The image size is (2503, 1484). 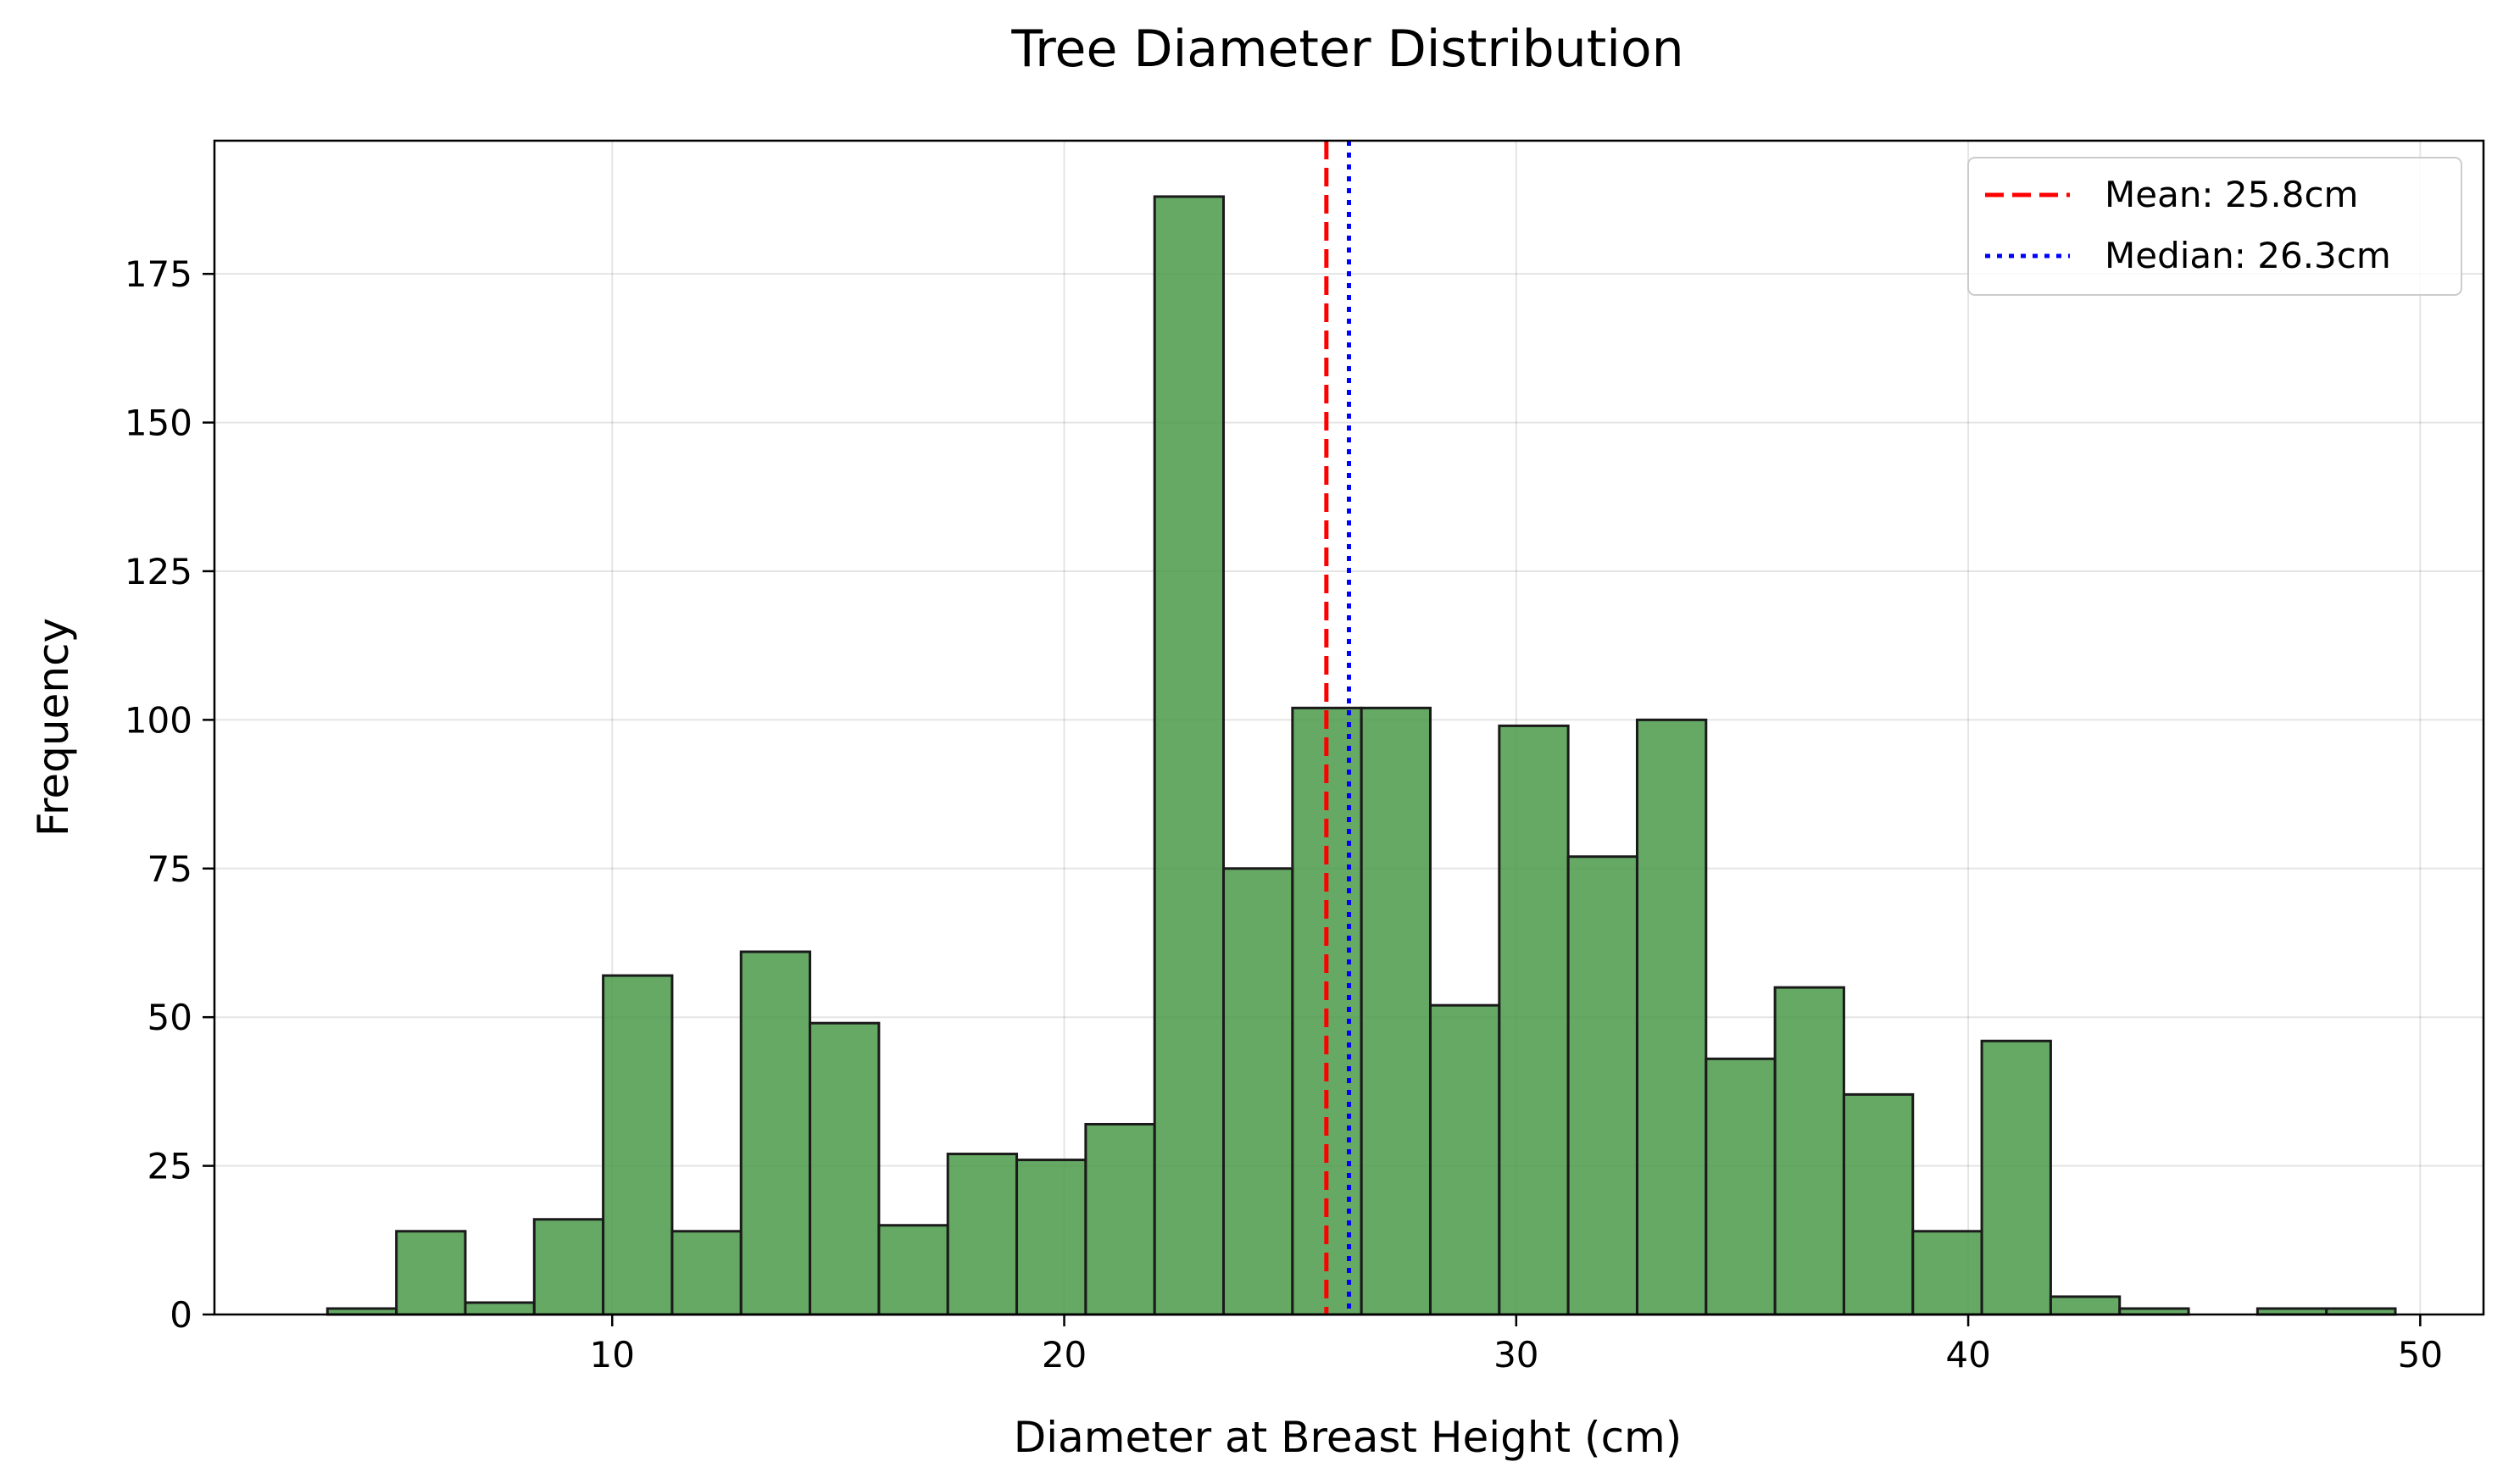 What do you see at coordinates (2231, 195) in the screenshot?
I see `legend-mean-label: Mean: 25.8cm` at bounding box center [2231, 195].